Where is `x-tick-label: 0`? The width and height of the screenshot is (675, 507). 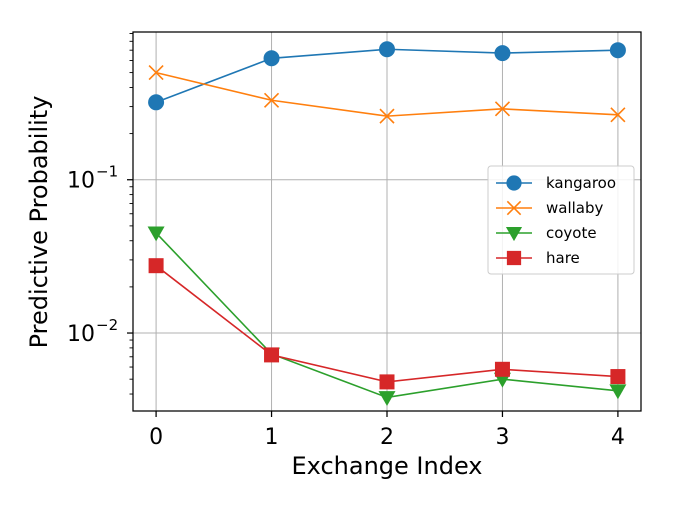 x-tick-label: 0 is located at coordinates (156, 437).